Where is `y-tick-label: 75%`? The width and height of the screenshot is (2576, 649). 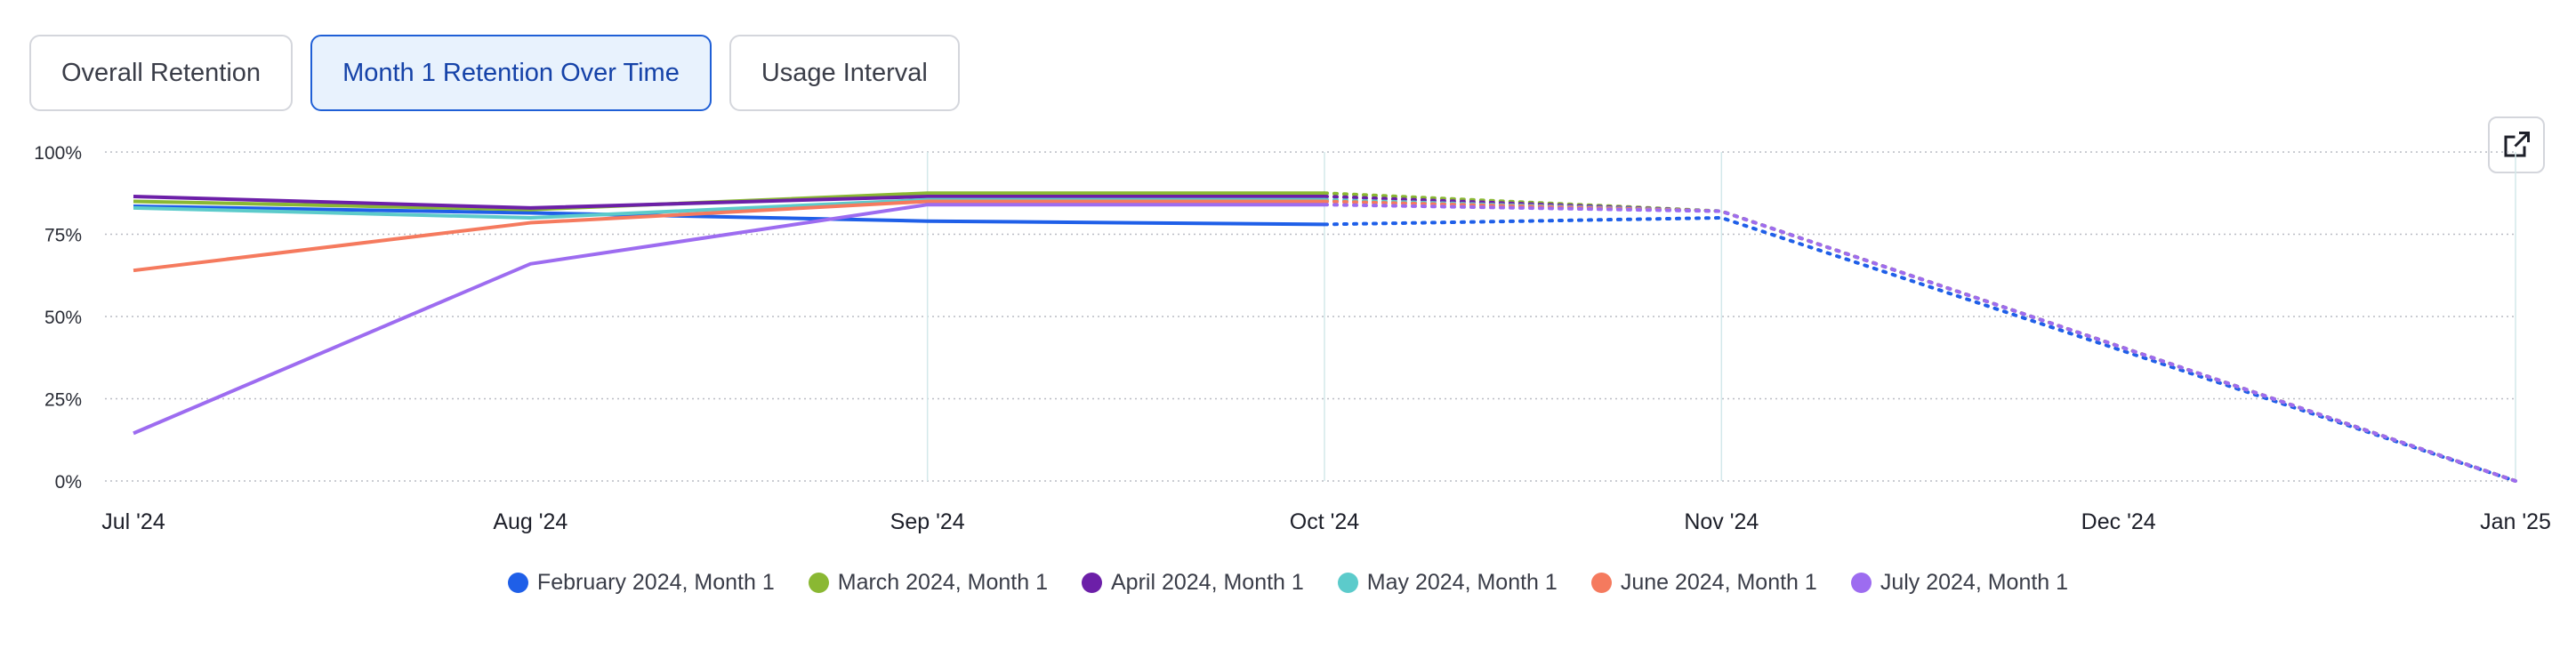
y-tick-label: 75% is located at coordinates (63, 236).